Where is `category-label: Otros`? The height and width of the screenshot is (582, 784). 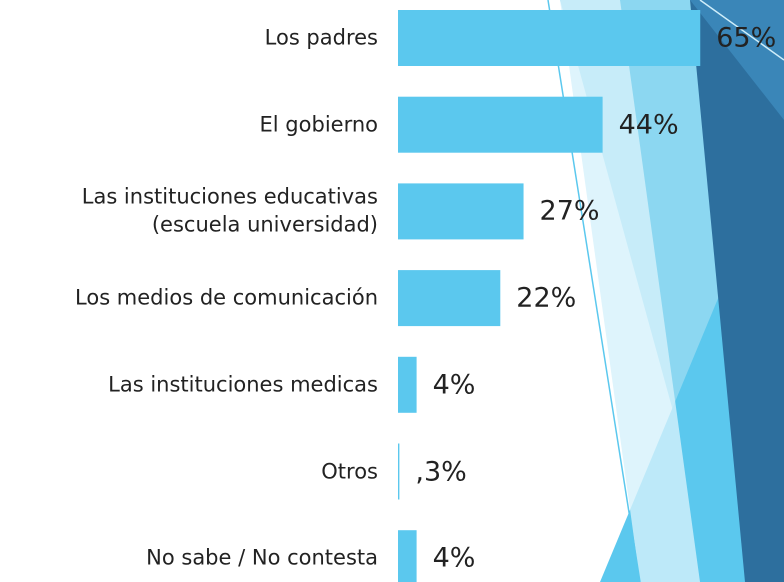
category-label: Otros is located at coordinates (349, 470).